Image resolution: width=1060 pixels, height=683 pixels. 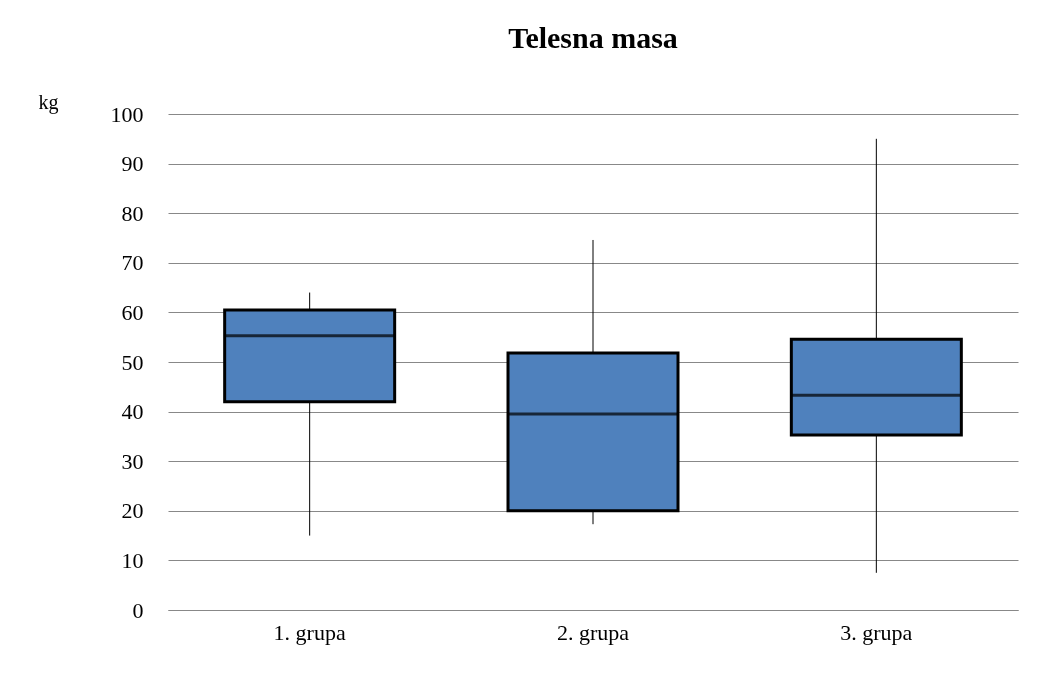 What do you see at coordinates (132, 412) in the screenshot?
I see `y-tick-label: 40` at bounding box center [132, 412].